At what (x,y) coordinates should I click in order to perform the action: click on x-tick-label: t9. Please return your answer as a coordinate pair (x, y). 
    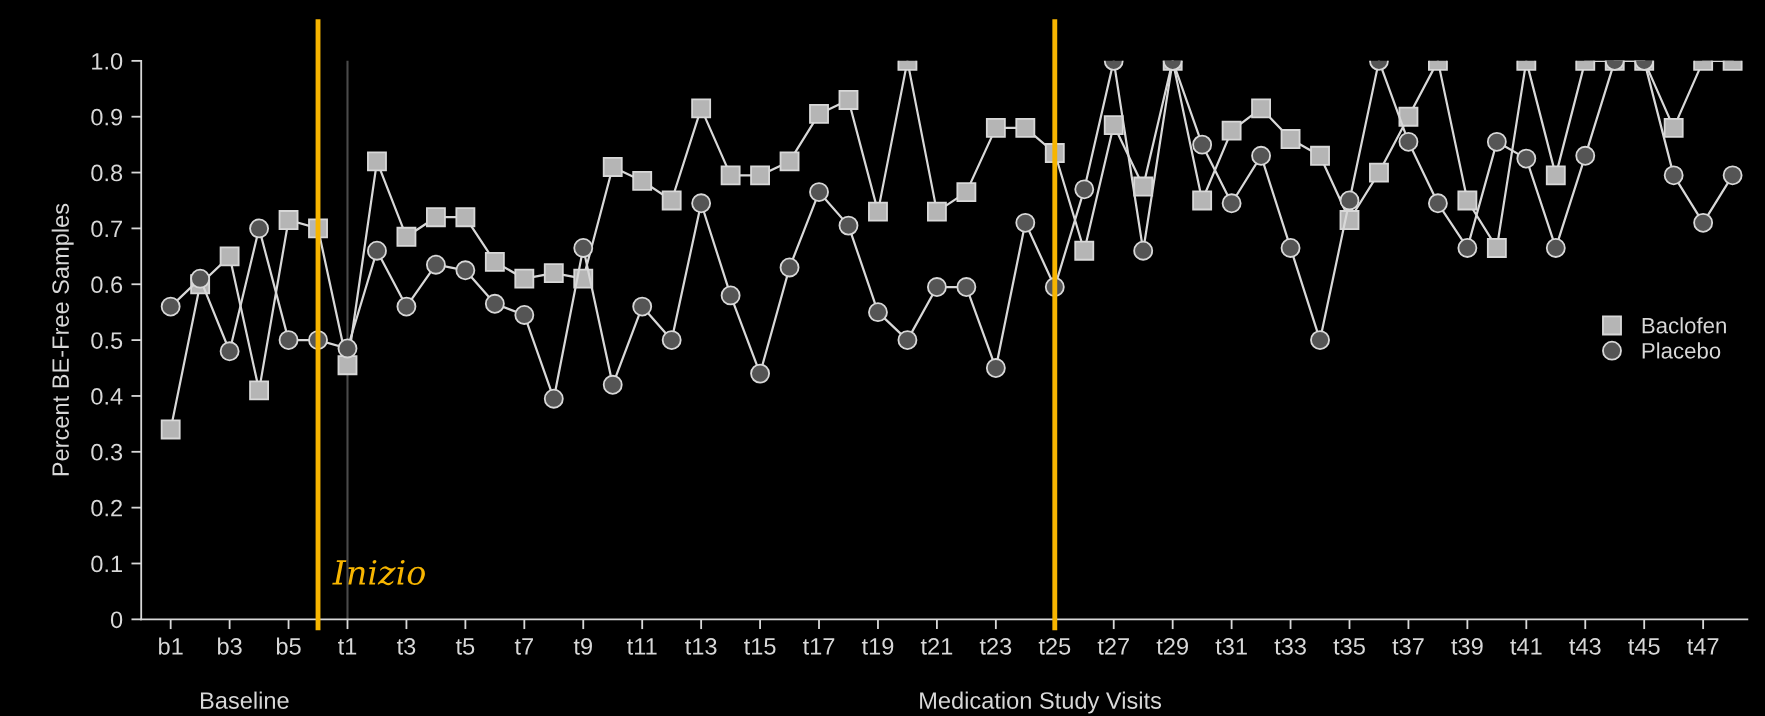
    Looking at the image, I should click on (582, 646).